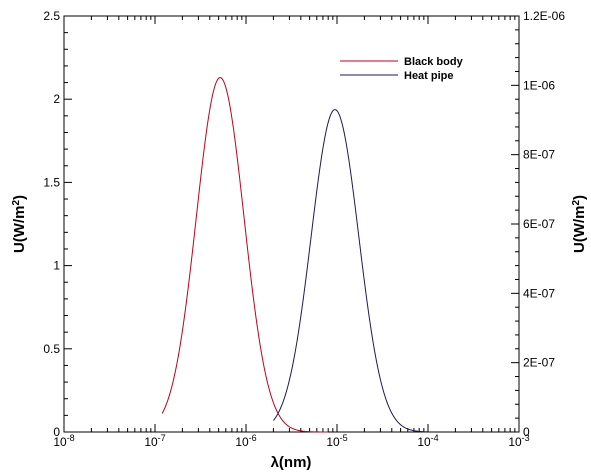 The width and height of the screenshot is (591, 473). What do you see at coordinates (427, 441) in the screenshot?
I see `x-tick-label: 10⁻⁴` at bounding box center [427, 441].